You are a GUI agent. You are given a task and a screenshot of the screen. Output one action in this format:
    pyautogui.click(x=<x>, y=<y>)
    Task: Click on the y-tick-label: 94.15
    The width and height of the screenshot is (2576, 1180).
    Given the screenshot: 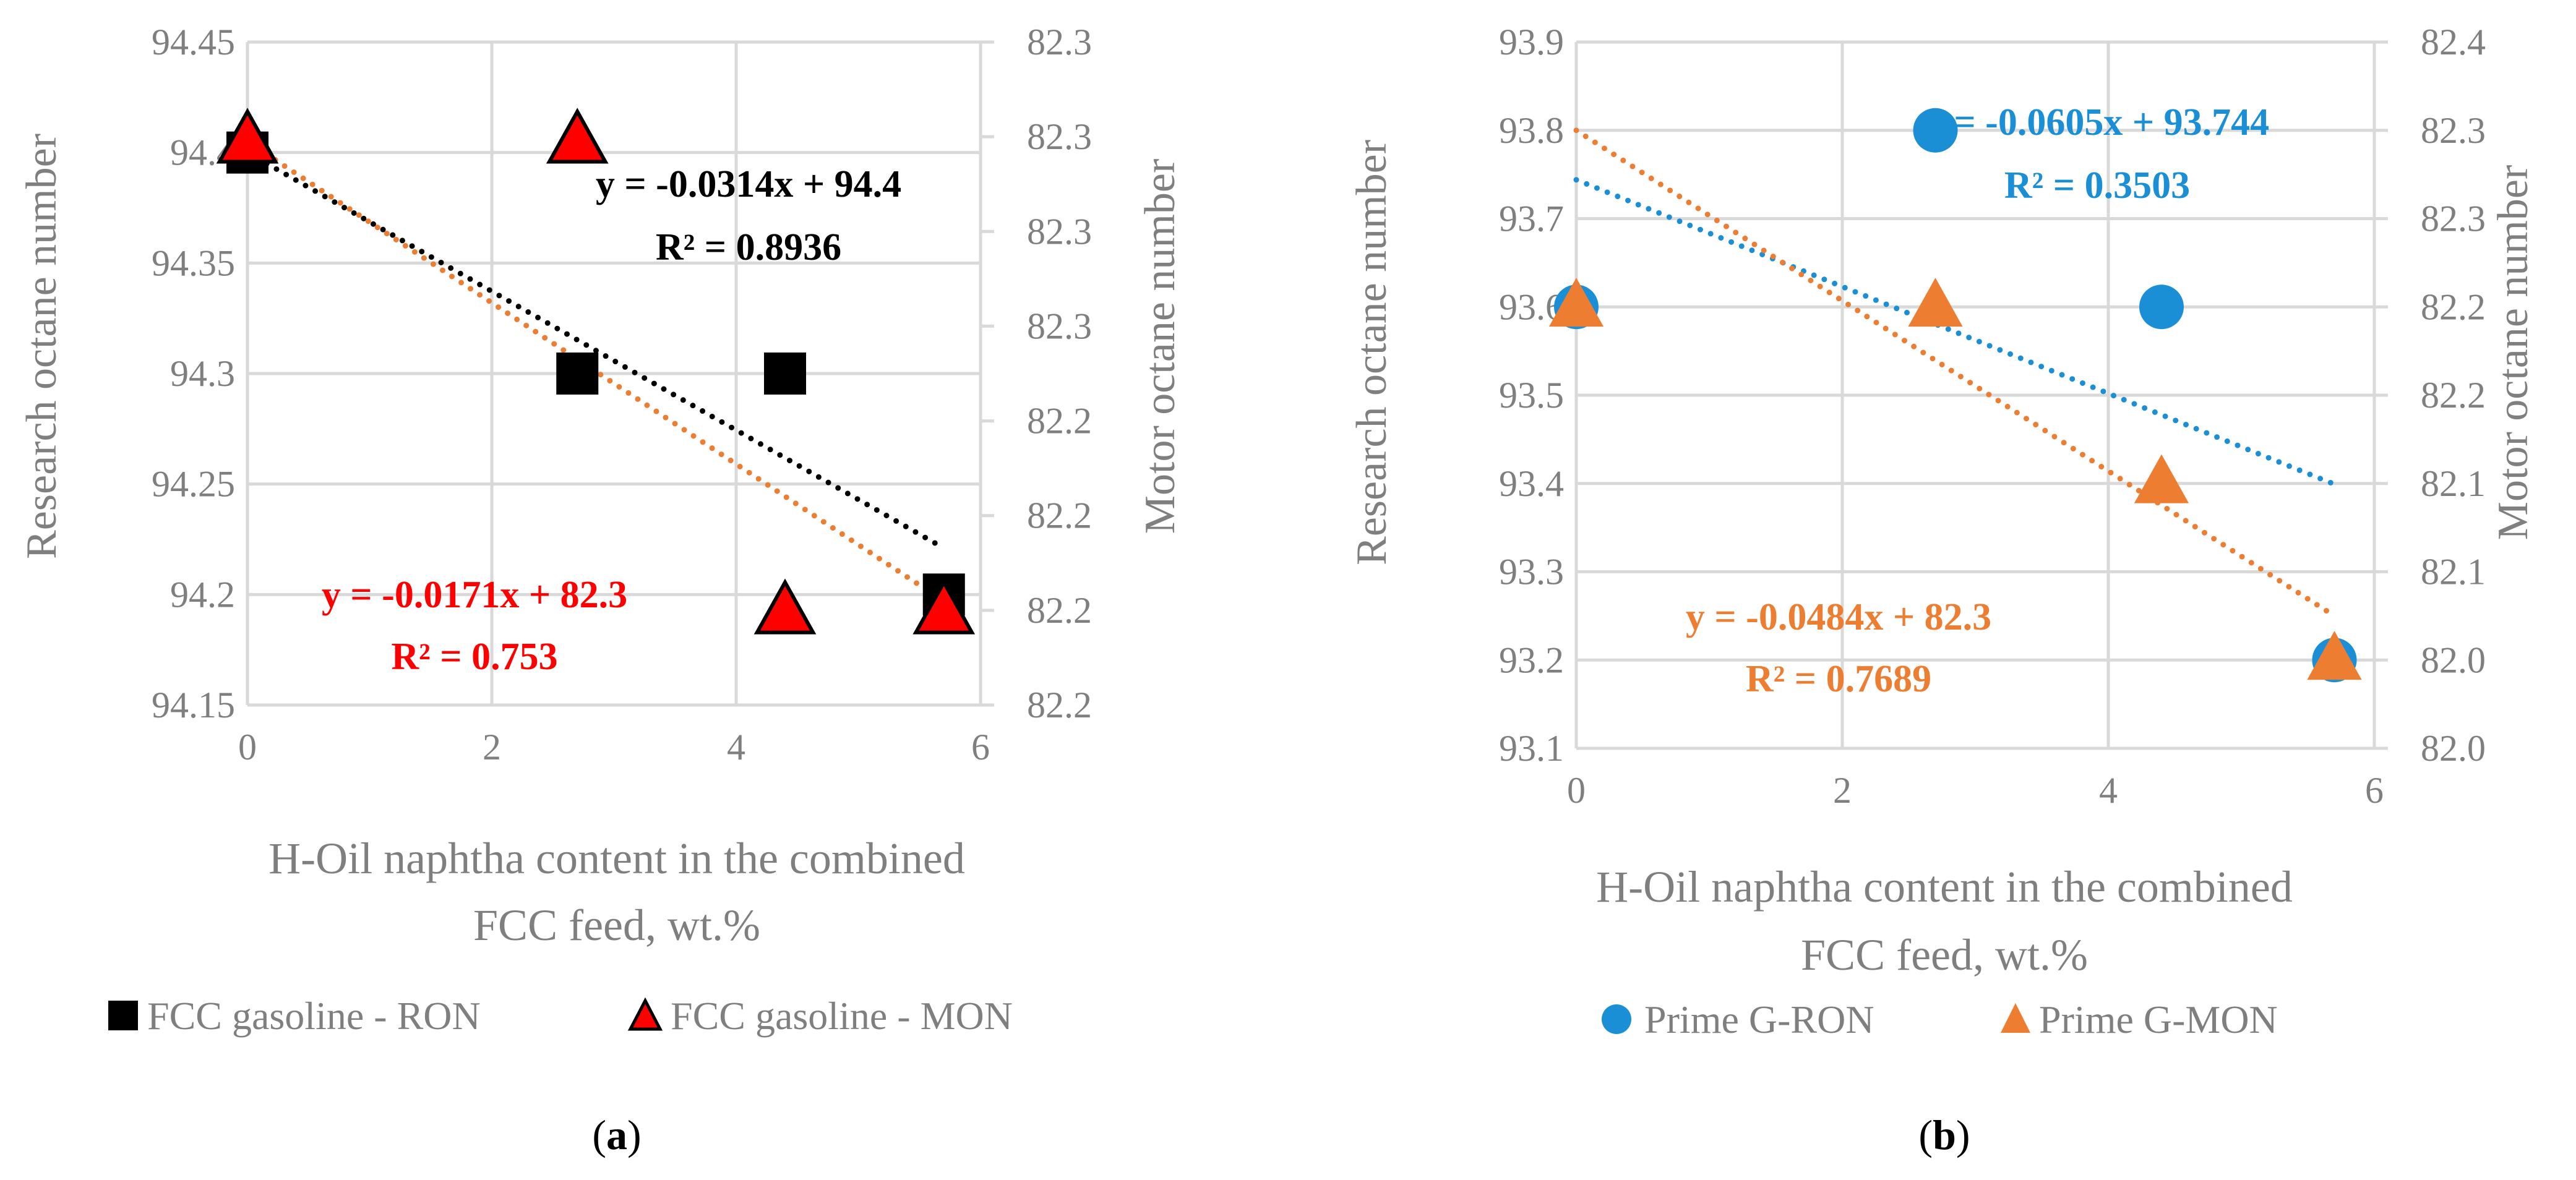 What is the action you would take?
    pyautogui.click(x=193, y=705)
    